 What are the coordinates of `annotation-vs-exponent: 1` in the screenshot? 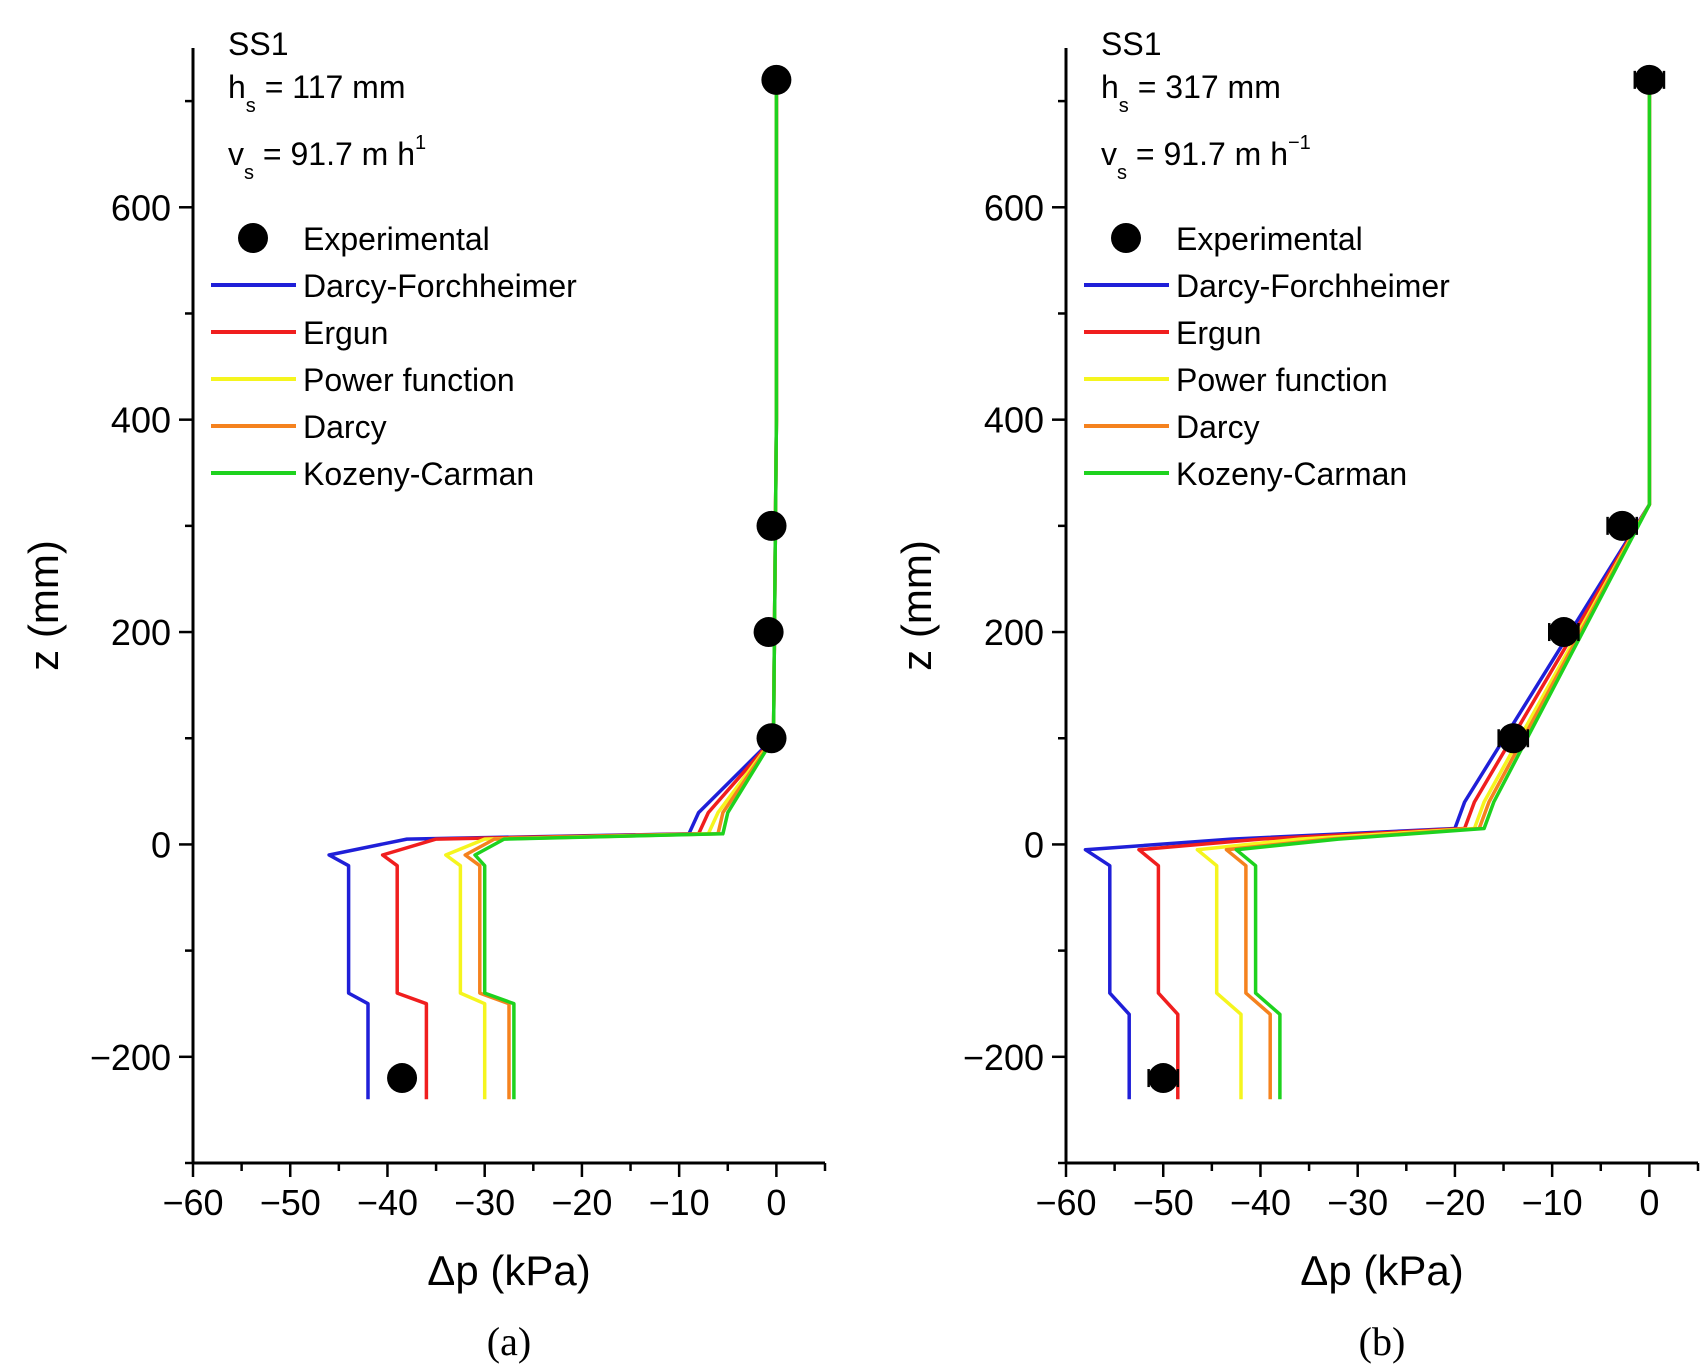 It's located at (420, 143).